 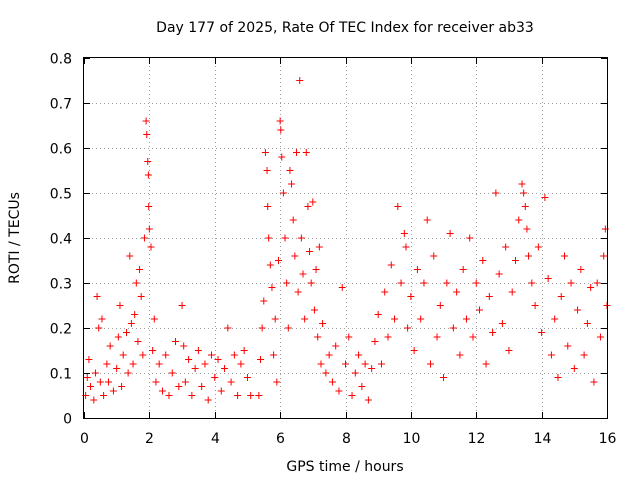 What do you see at coordinates (149, 439) in the screenshot?
I see `x-tick-label: 2` at bounding box center [149, 439].